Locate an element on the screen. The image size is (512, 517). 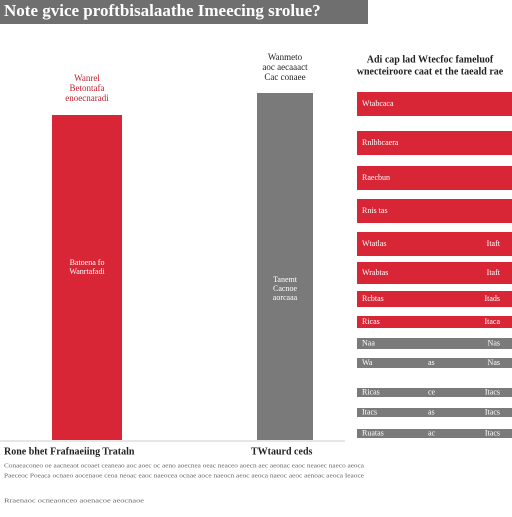
middle-bar-caption: aorcaaa is located at coordinates (285, 297).